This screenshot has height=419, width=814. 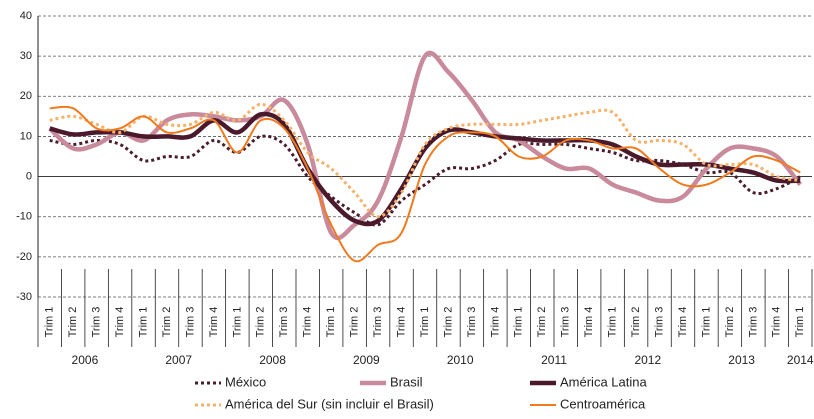 What do you see at coordinates (85, 360) in the screenshot?
I see `year-label: 2006` at bounding box center [85, 360].